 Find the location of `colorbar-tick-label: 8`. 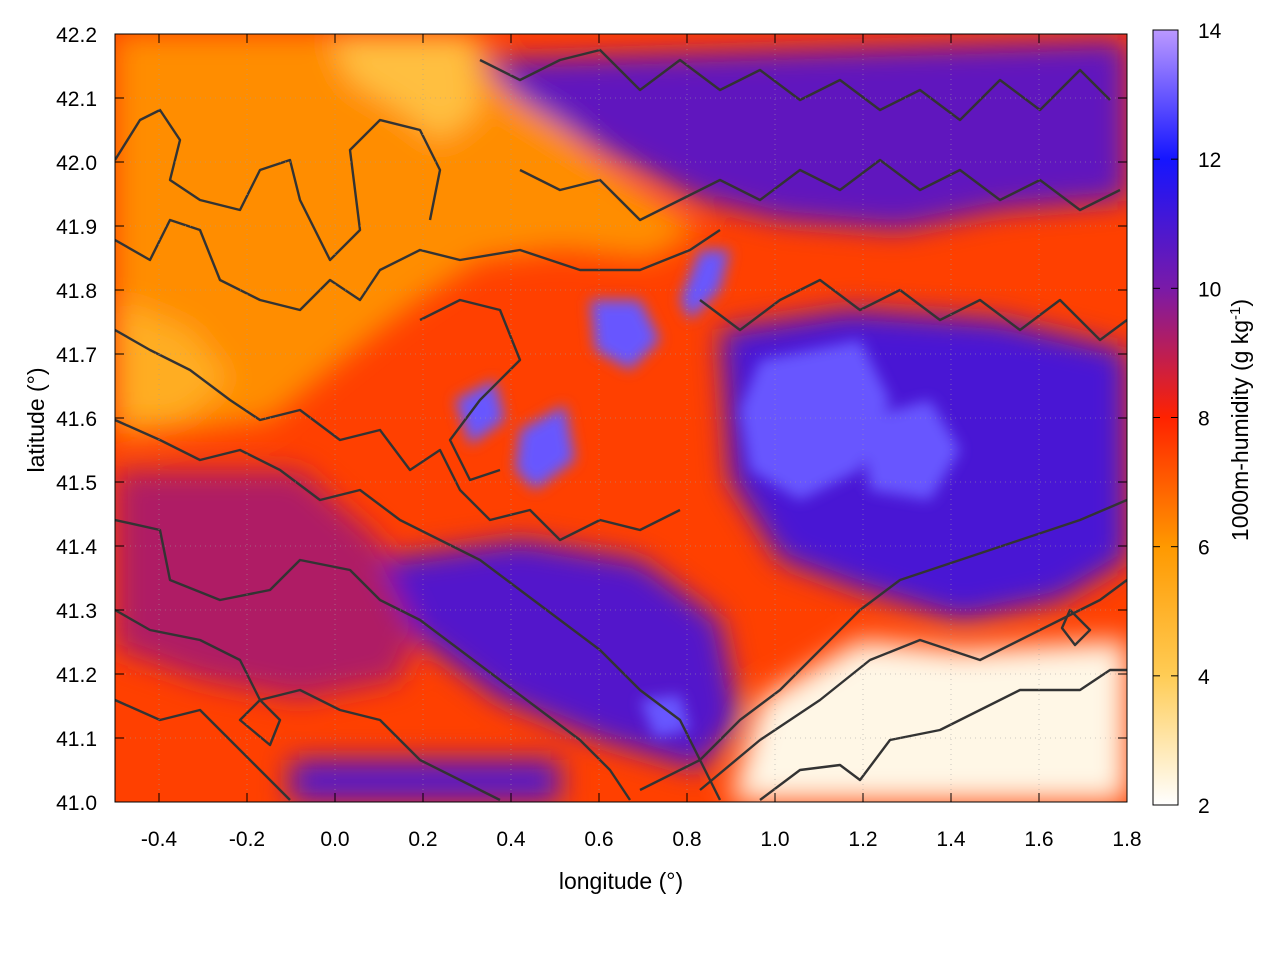

colorbar-tick-label: 8 is located at coordinates (1204, 419).